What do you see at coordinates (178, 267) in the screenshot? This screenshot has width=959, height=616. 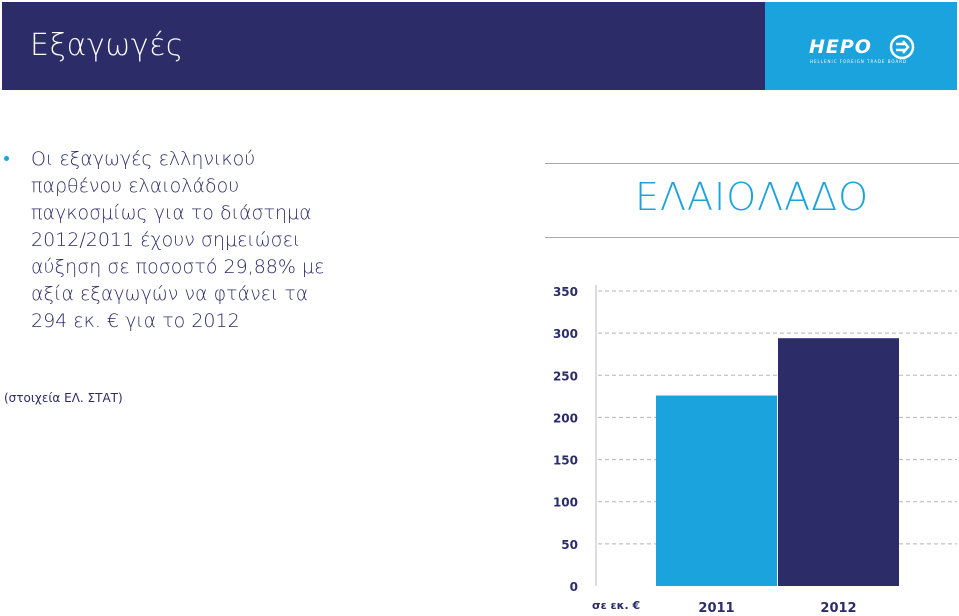 I see `bullet-line: αύξηση σε ποσοστό 29,88% με` at bounding box center [178, 267].